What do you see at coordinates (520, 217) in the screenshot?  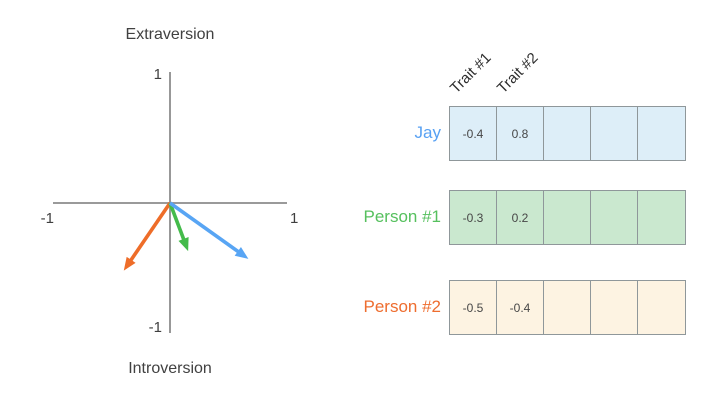 I see `vector-cell: 0.2` at bounding box center [520, 217].